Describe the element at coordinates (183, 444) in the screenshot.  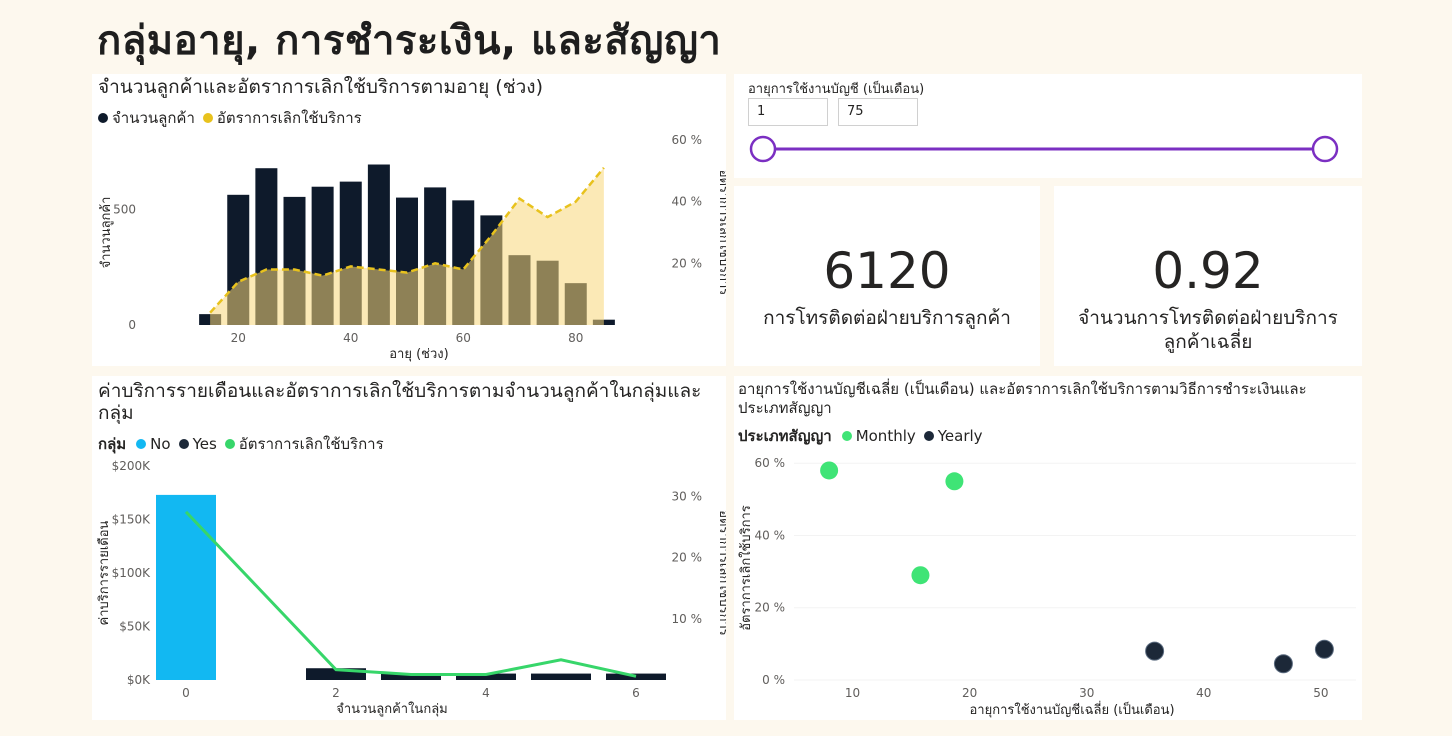
I see `legend-dot-yes` at that location.